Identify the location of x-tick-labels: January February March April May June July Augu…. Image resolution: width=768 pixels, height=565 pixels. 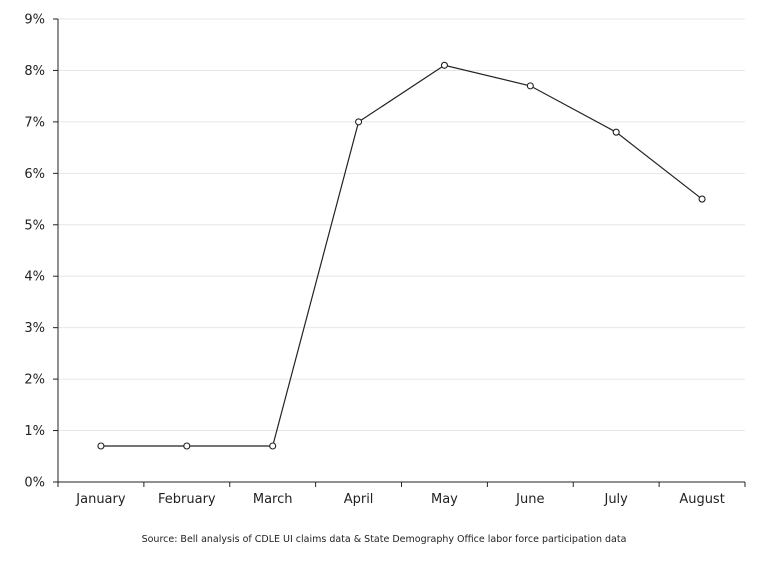
(400, 499).